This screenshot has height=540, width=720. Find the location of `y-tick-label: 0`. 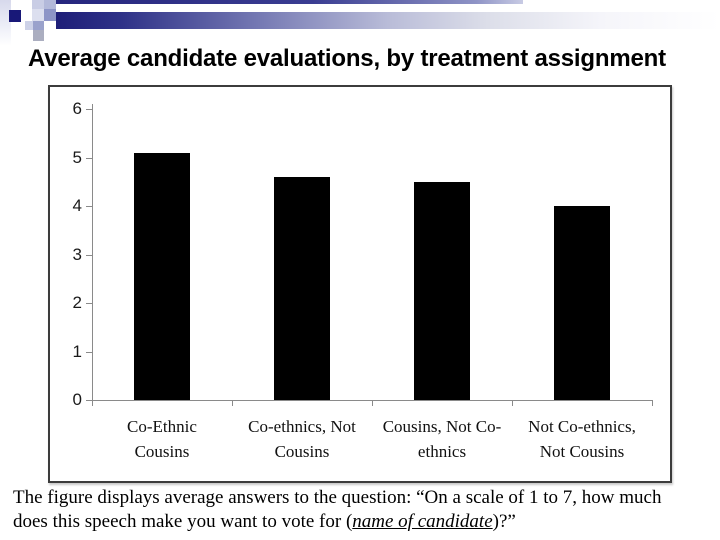

y-tick-label: 0 is located at coordinates (77, 399).